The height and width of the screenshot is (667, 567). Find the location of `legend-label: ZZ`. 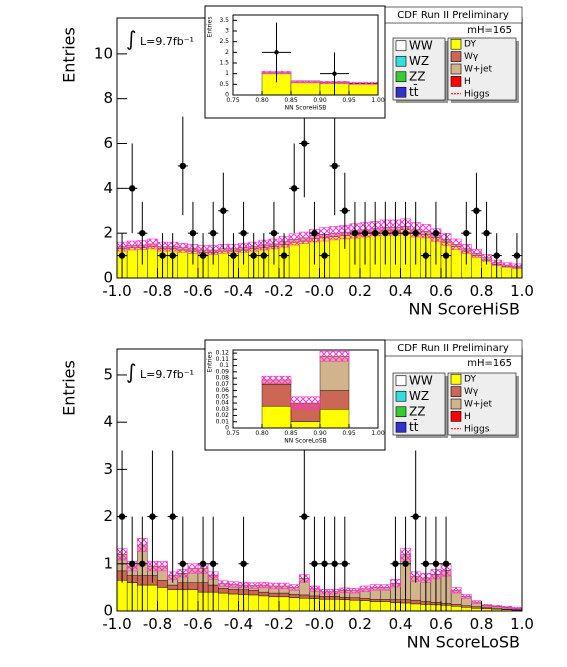

legend-label: ZZ is located at coordinates (417, 411).